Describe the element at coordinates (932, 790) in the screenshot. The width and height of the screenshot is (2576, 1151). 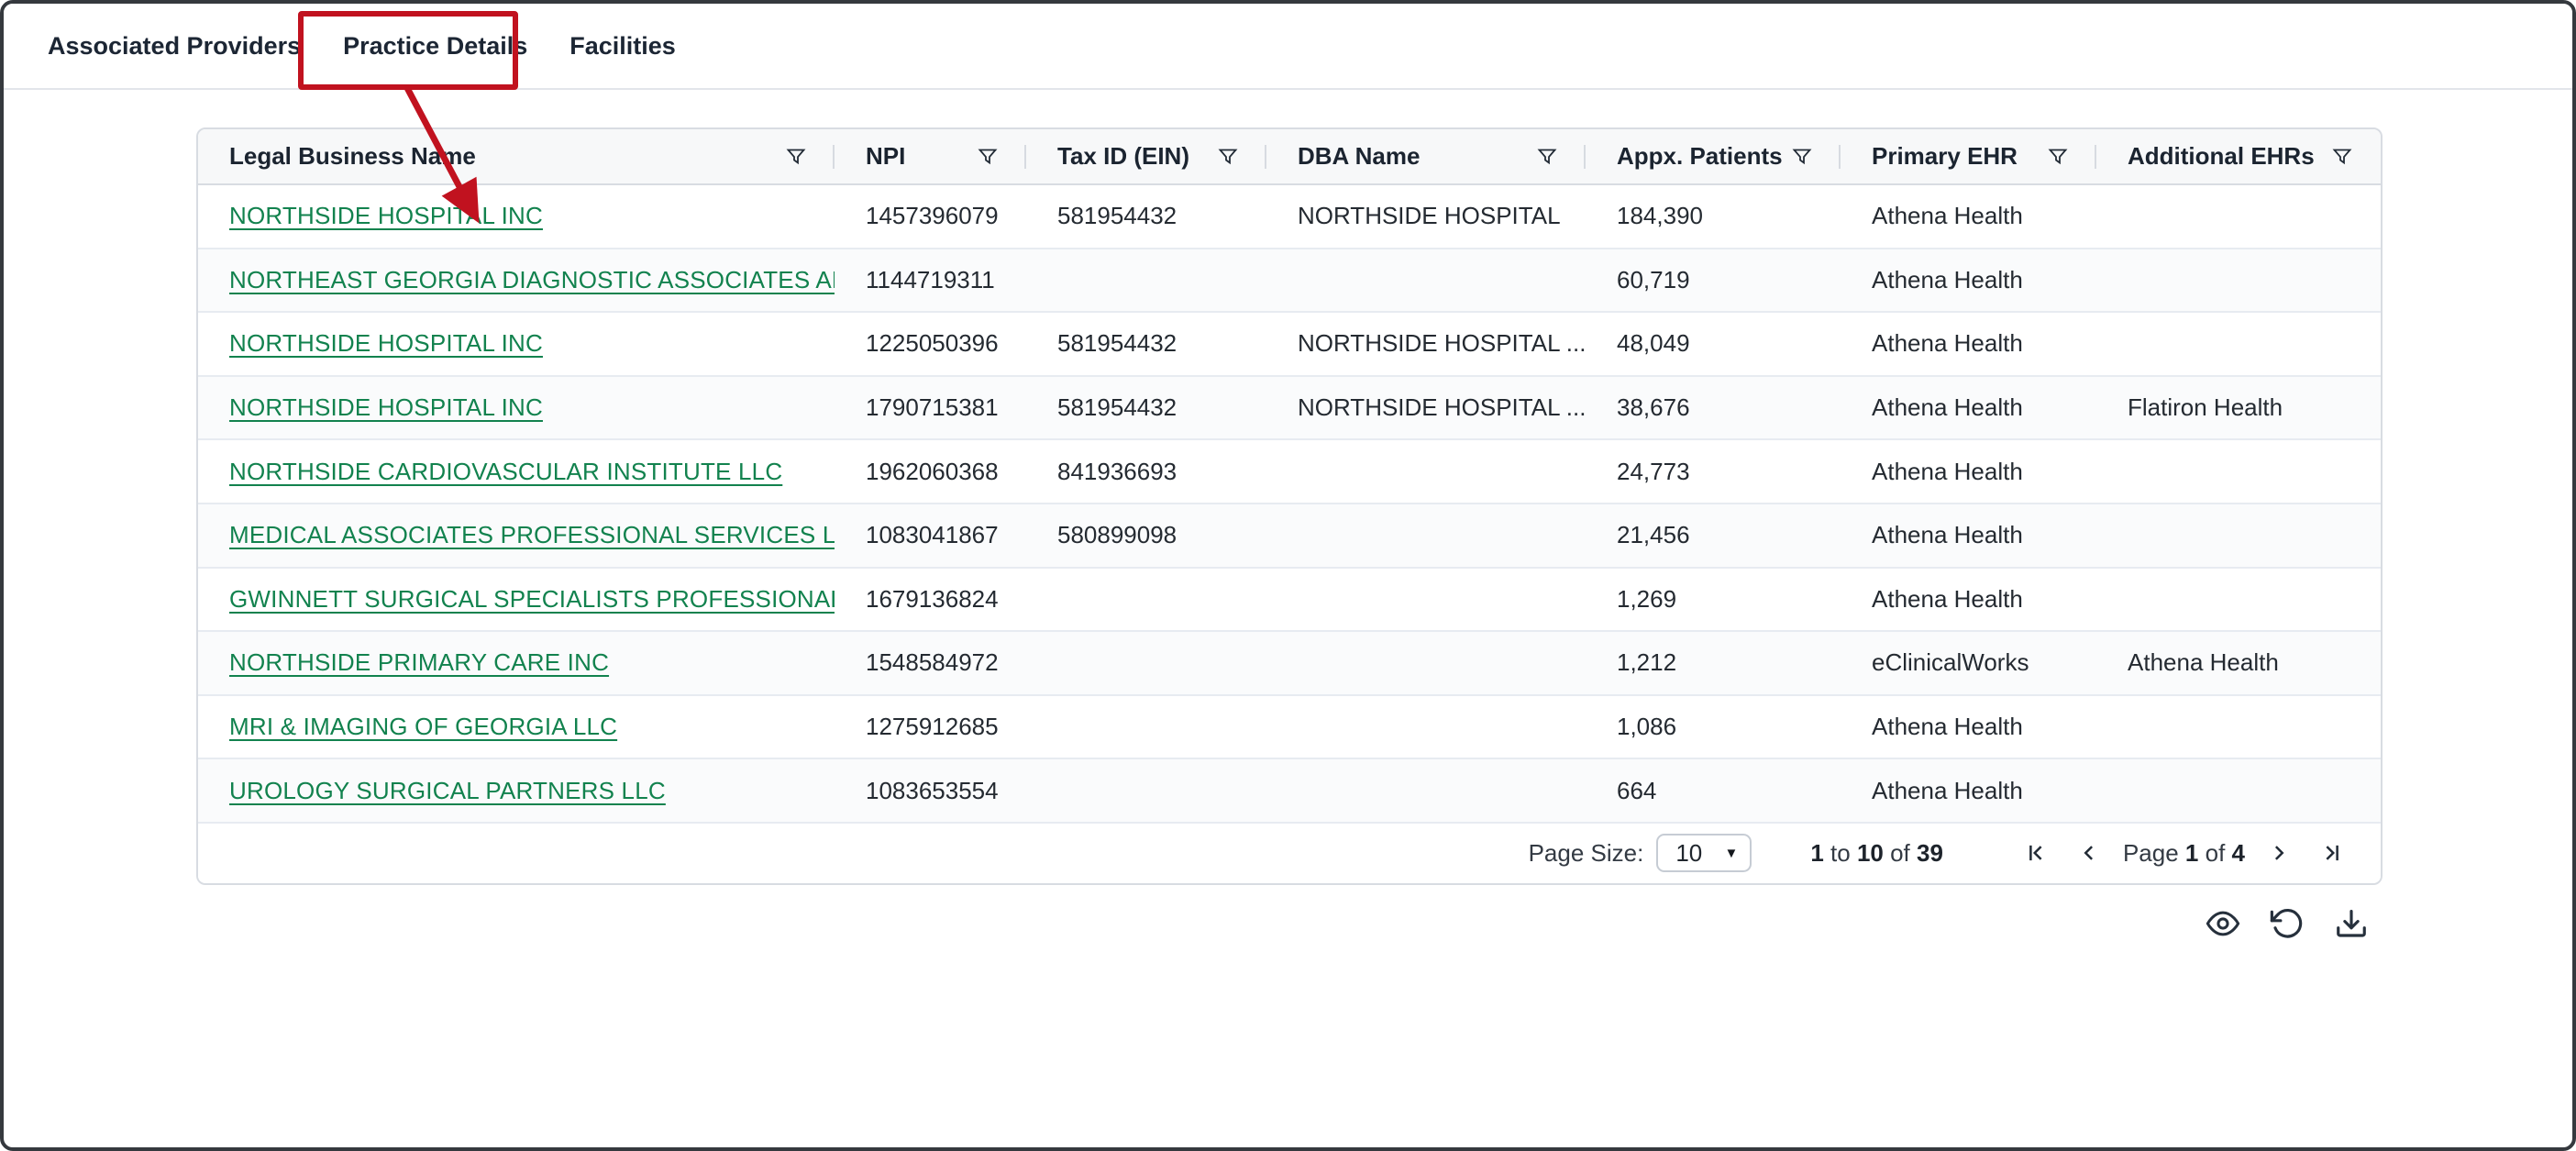
I see `cell-npi: 1083653554` at that location.